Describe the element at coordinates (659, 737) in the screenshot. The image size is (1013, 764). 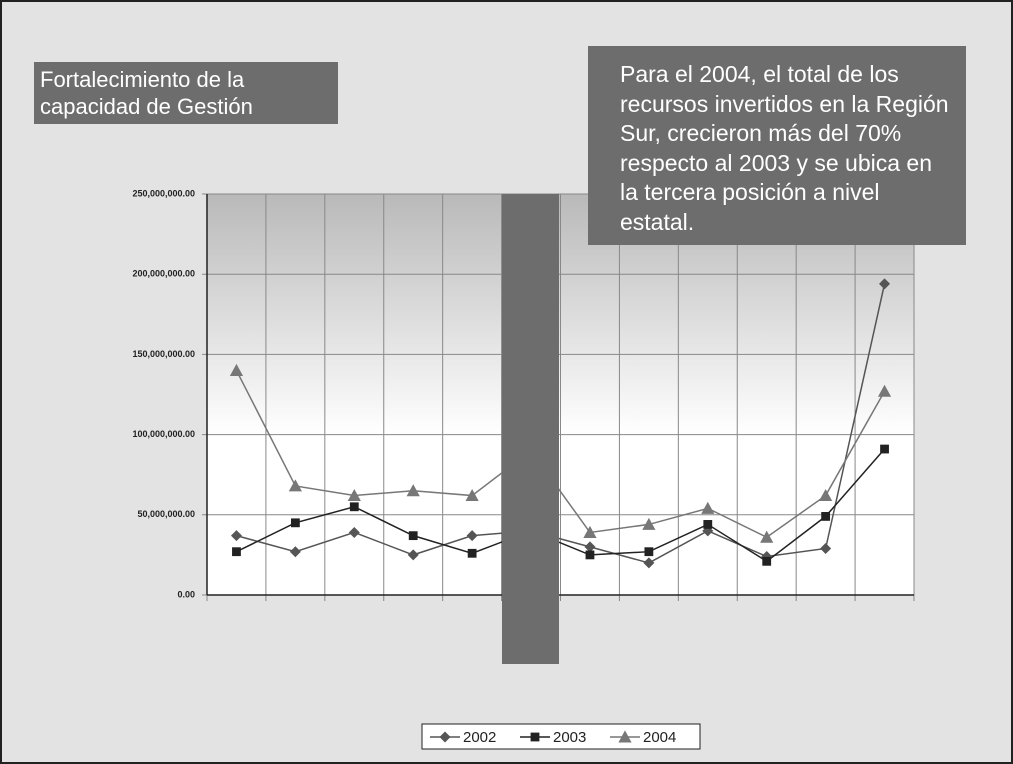
I see `legend-label: 2004` at that location.